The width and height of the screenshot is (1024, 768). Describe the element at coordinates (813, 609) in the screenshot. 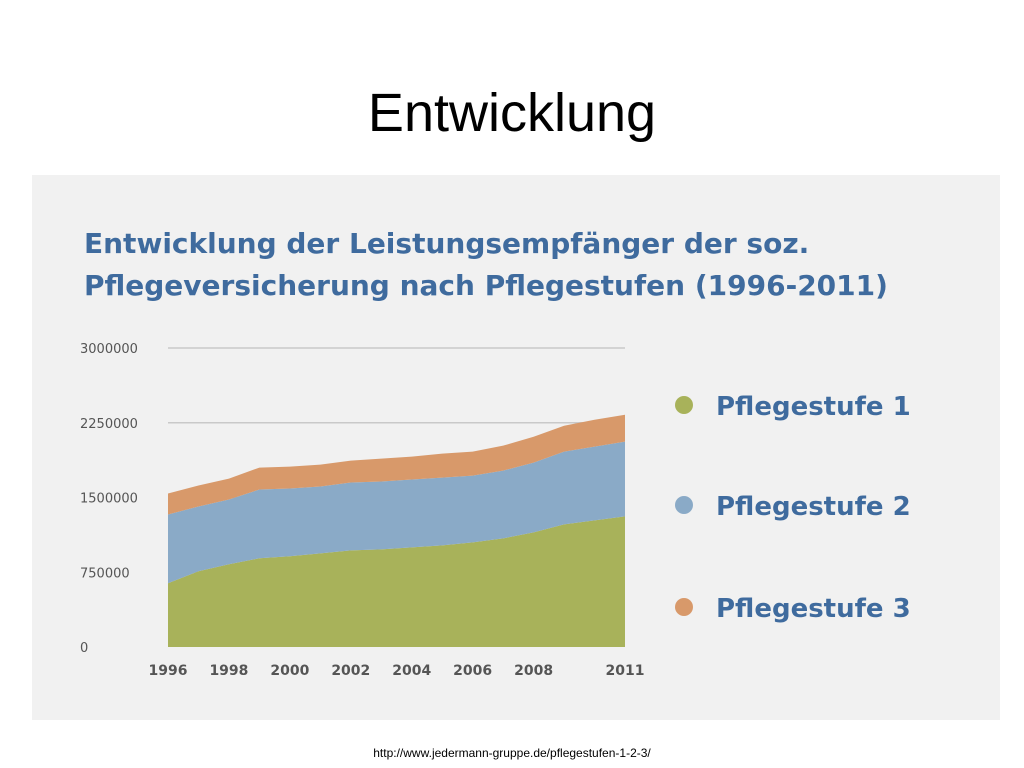

I see `legend-label: Pflegestufe 3` at that location.